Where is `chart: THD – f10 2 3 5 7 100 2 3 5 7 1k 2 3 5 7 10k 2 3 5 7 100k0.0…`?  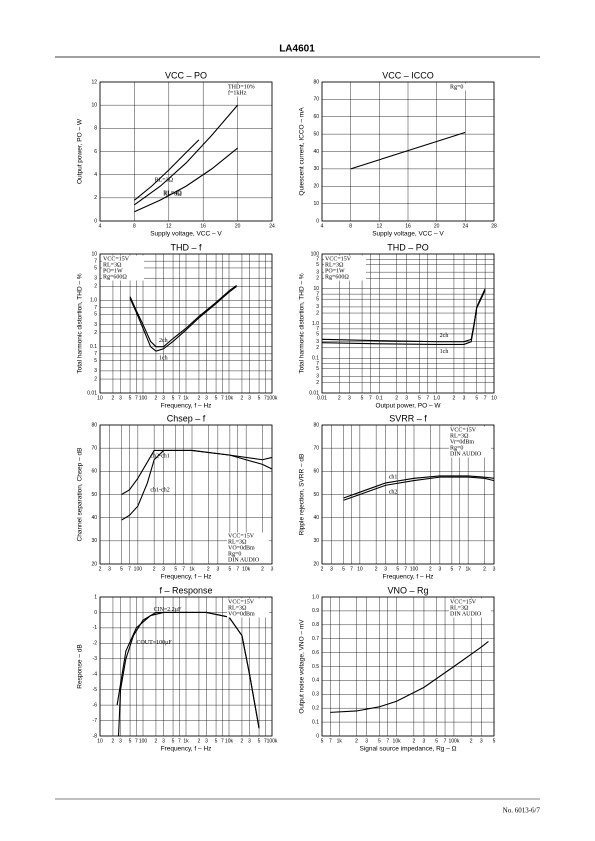
chart: THD – f10 2 3 5 7 100 2 3 5 7 1k 2 3 5 7 10k 2 3 5 7 100k0.0… is located at coordinates (177, 325).